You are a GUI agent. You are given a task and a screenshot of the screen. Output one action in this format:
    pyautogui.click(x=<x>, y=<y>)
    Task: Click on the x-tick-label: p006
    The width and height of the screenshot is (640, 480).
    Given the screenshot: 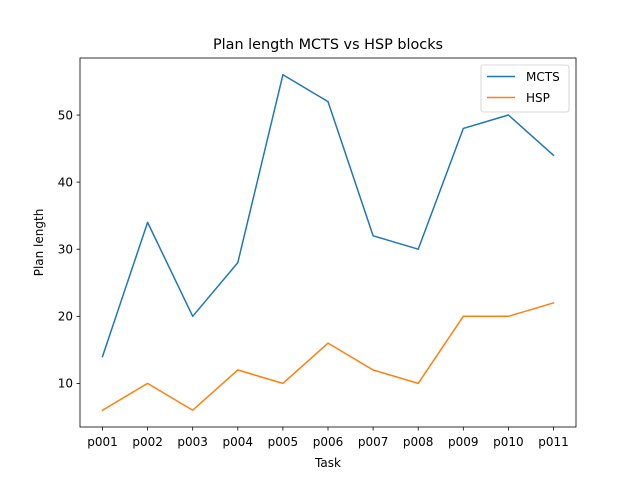 What is the action you would take?
    pyautogui.click(x=328, y=442)
    